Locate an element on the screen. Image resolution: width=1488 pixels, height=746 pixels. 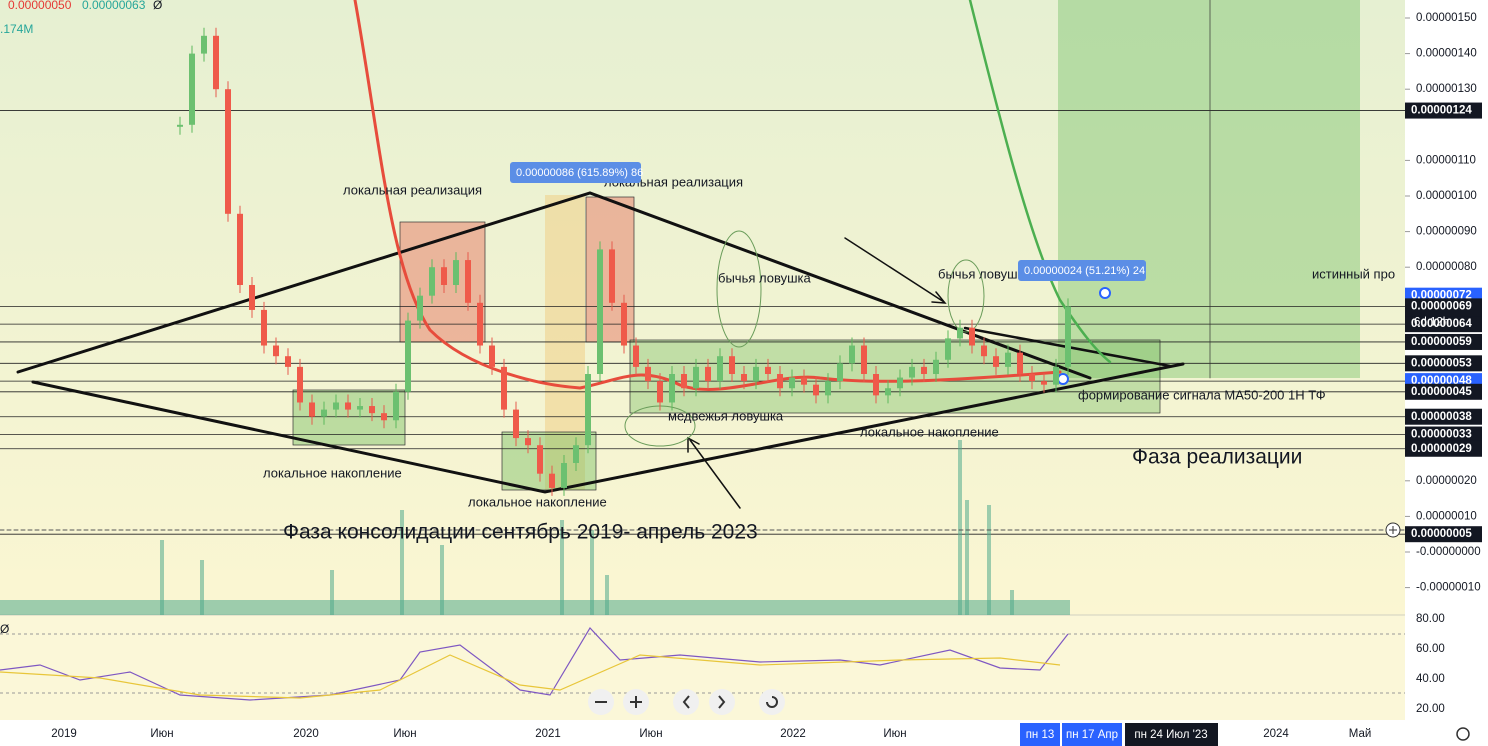
time-label: 2022 is located at coordinates (793, 734).